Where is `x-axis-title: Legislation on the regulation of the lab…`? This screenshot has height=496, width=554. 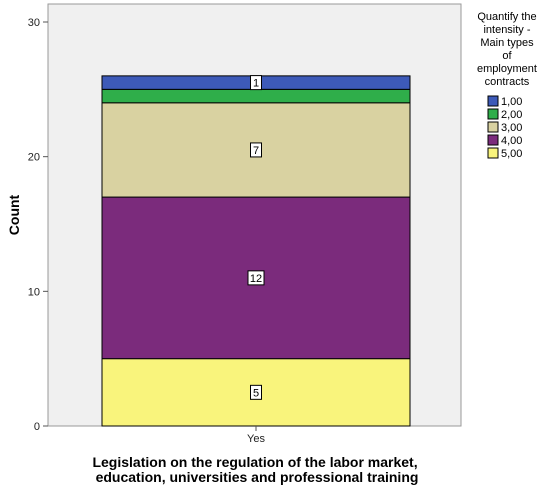 x-axis-title: Legislation on the regulation of the lab… is located at coordinates (256, 469).